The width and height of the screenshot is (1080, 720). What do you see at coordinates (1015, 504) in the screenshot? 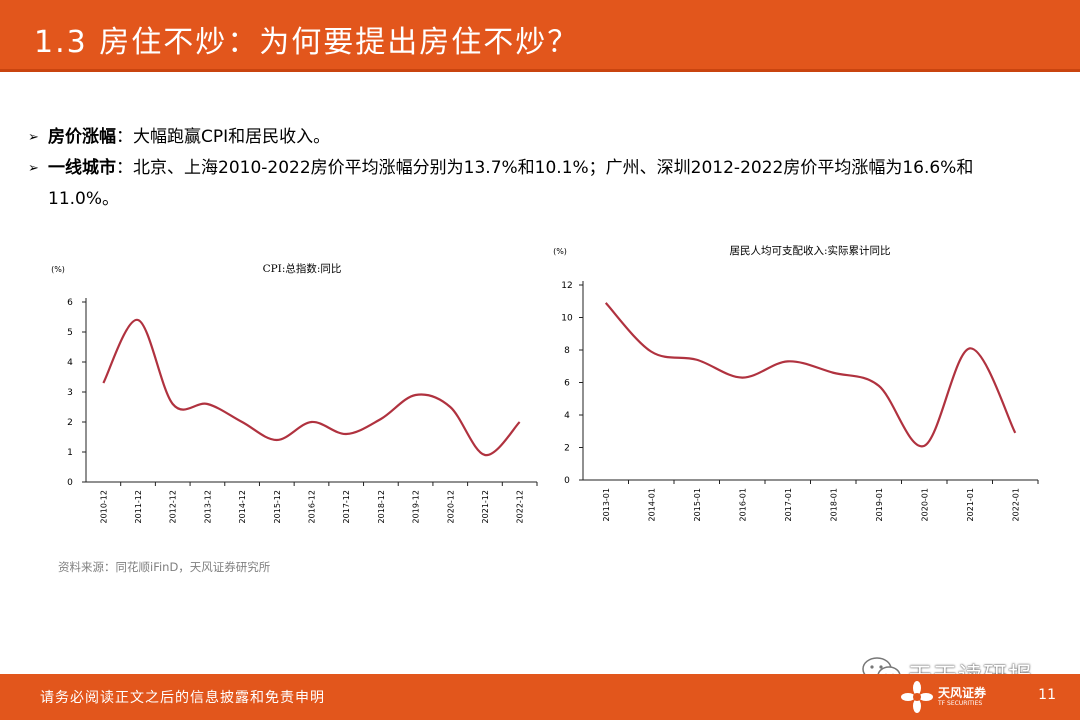
I see `x-tick-label: 2022-01` at bounding box center [1015, 504].